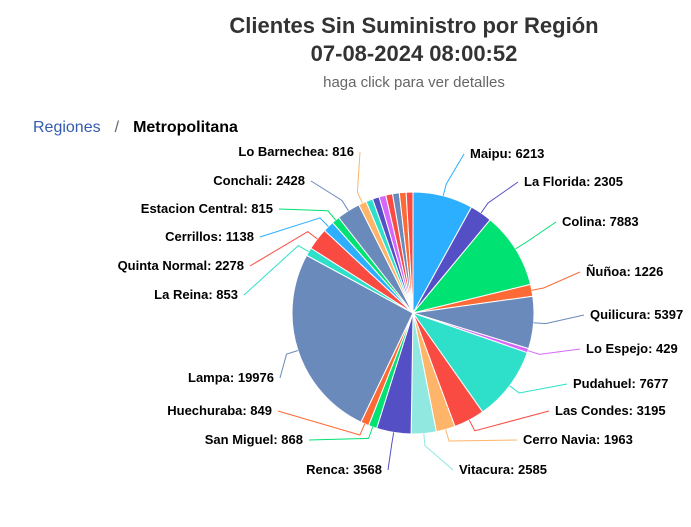  Describe the element at coordinates (196, 294) in the screenshot. I see `data-label: La Reina: 853` at that location.